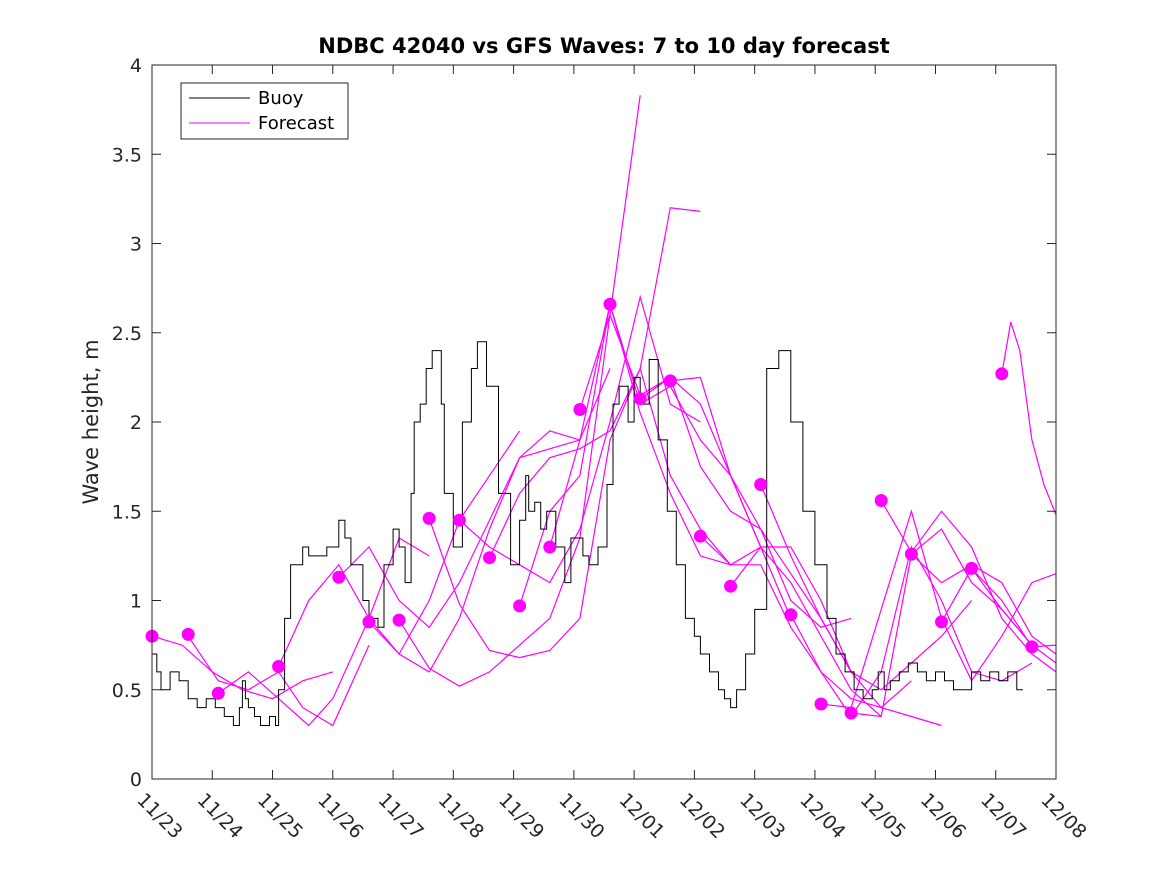 This screenshot has height=875, width=1167. I want to click on legend-box, so click(264, 111).